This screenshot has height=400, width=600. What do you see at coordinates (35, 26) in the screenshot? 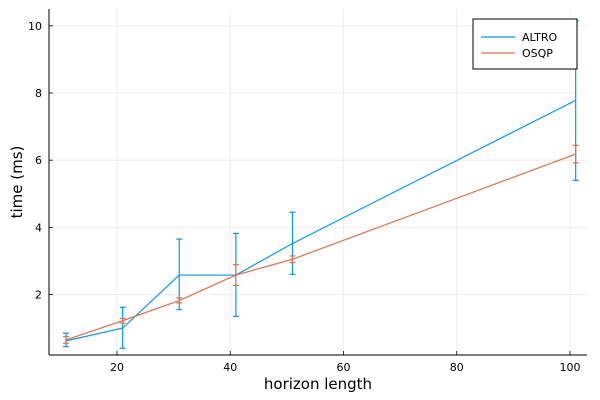
I see `y-tick-label: 10` at bounding box center [35, 26].